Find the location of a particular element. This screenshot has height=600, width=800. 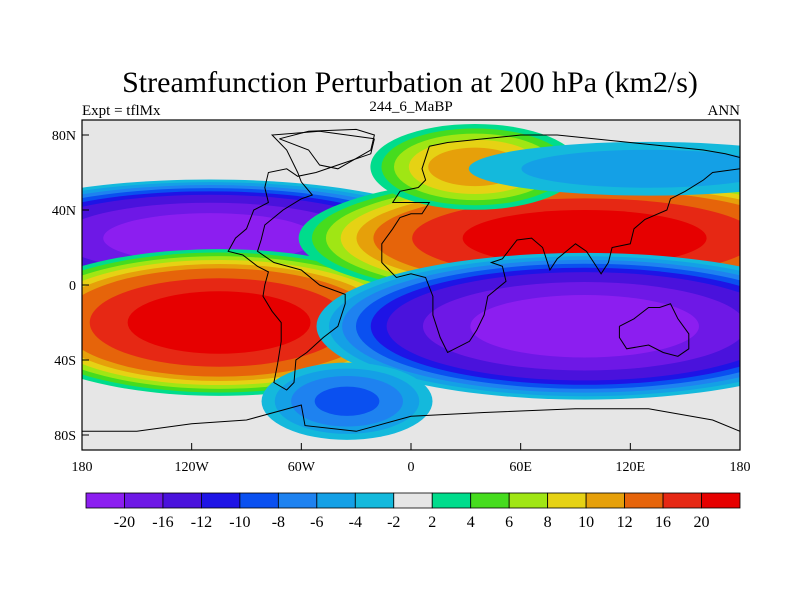

right-string: ANN is located at coordinates (724, 111).